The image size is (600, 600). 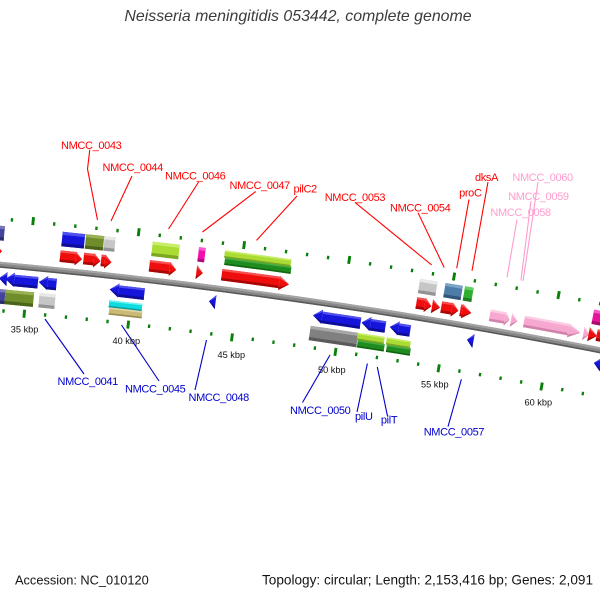 I want to click on svg-text: 55 kbp, so click(x=435, y=385).